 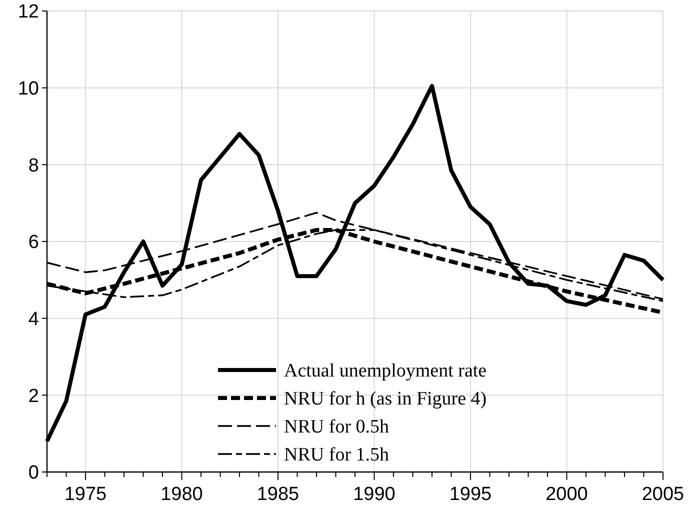 What do you see at coordinates (470, 494) in the screenshot?
I see `x-tick-label: 1995` at bounding box center [470, 494].